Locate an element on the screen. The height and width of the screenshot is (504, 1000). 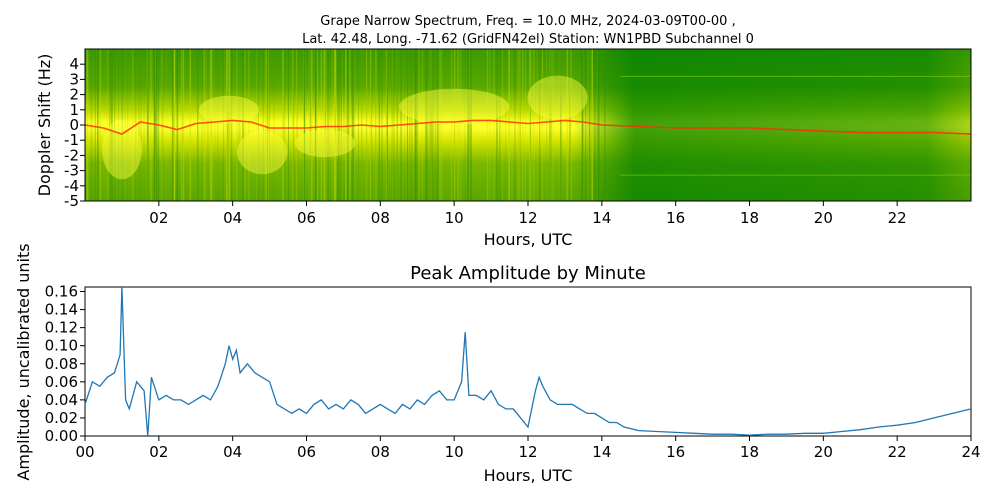
amplitude-y-tick-label: 0.00 is located at coordinates (61, 436).